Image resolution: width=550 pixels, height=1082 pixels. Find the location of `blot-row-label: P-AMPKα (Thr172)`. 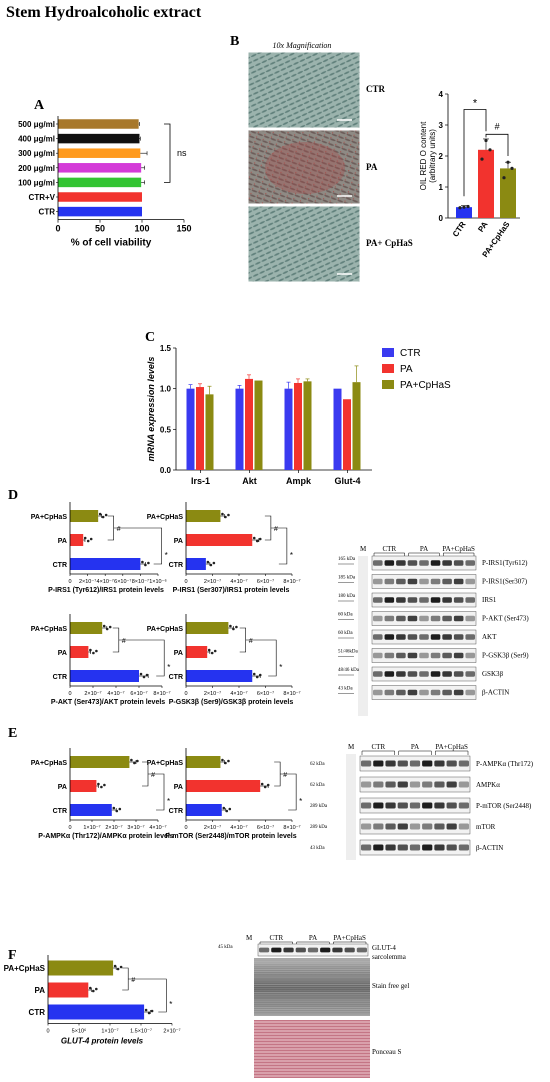

blot-row-label: P-AMPKα (Thr172) is located at coordinates (505, 764).